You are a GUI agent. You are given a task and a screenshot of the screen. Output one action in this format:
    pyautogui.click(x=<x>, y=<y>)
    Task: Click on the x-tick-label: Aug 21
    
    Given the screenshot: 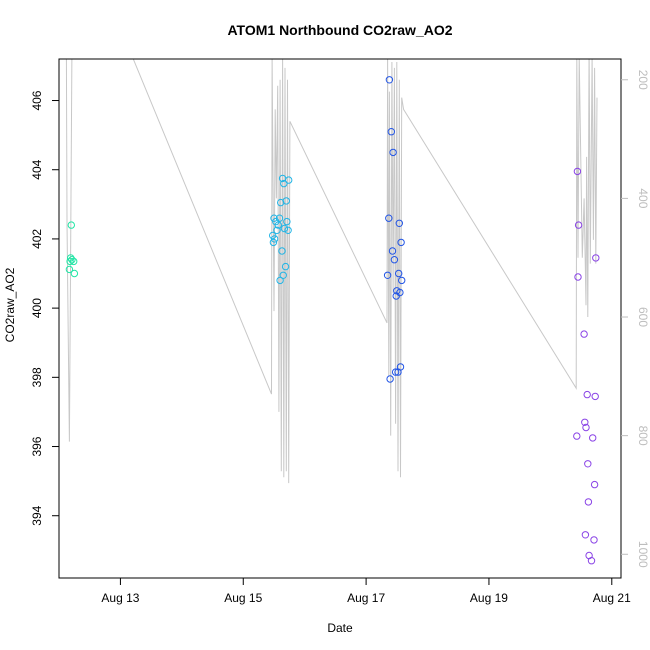 What is the action you would take?
    pyautogui.click(x=612, y=598)
    